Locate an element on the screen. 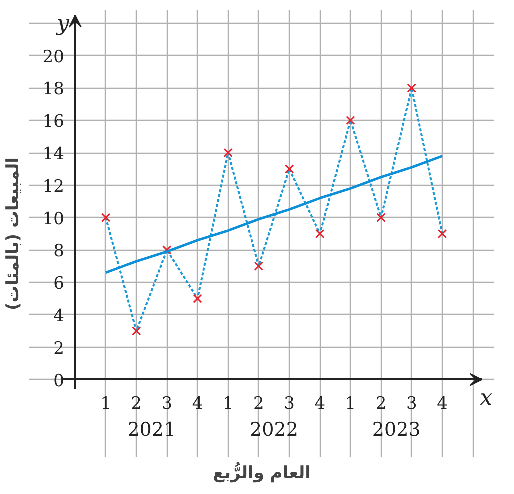  text: x is located at coordinates (487, 398).